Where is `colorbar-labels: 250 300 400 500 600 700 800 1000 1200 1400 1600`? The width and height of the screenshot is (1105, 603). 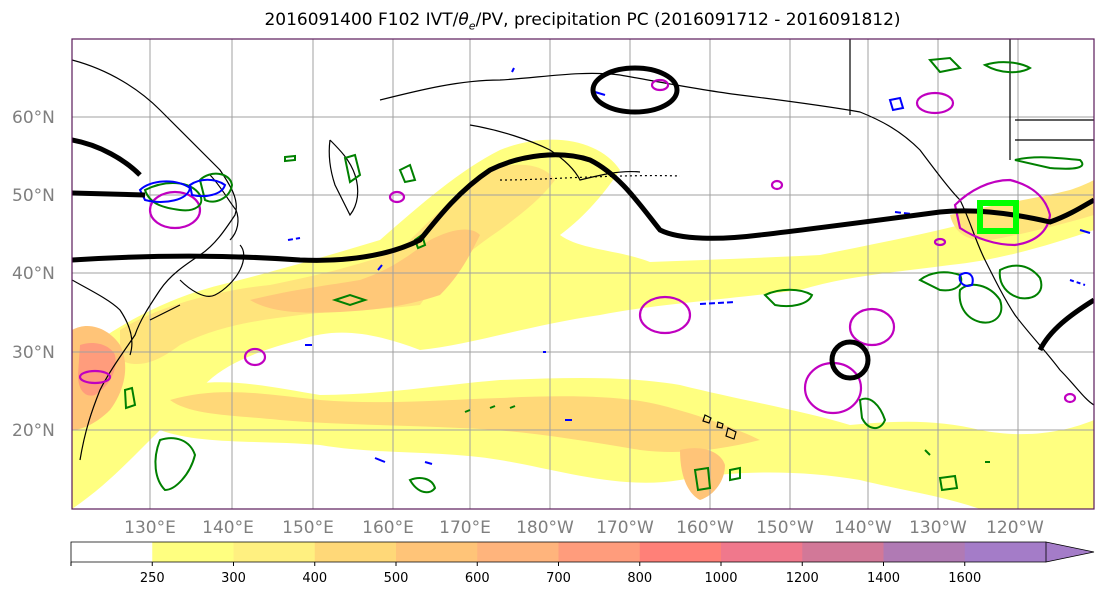 colorbar-labels: 250 300 400 500 600 700 800 1000 1200 1400 1600 is located at coordinates (560, 578).